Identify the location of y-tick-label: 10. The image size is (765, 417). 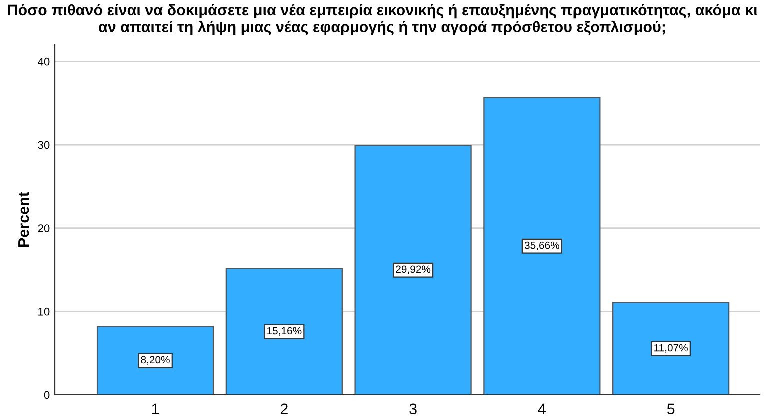
(44, 312).